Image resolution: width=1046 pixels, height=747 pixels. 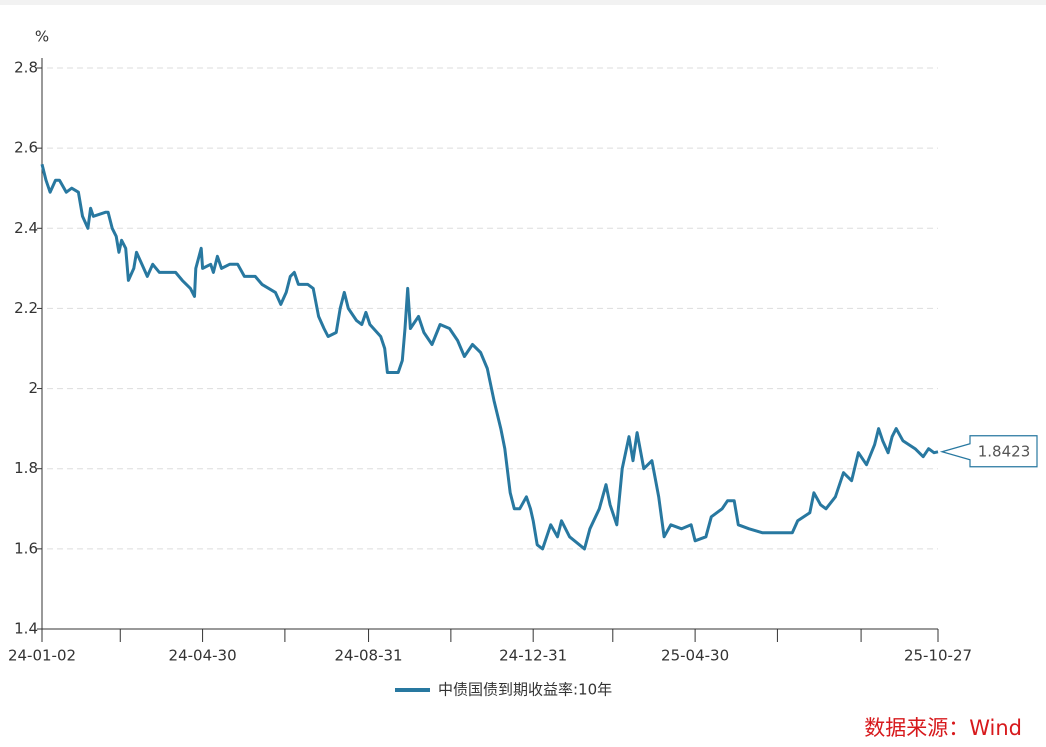 I want to click on x-tick-label: 24-01-02, so click(x=42, y=656).